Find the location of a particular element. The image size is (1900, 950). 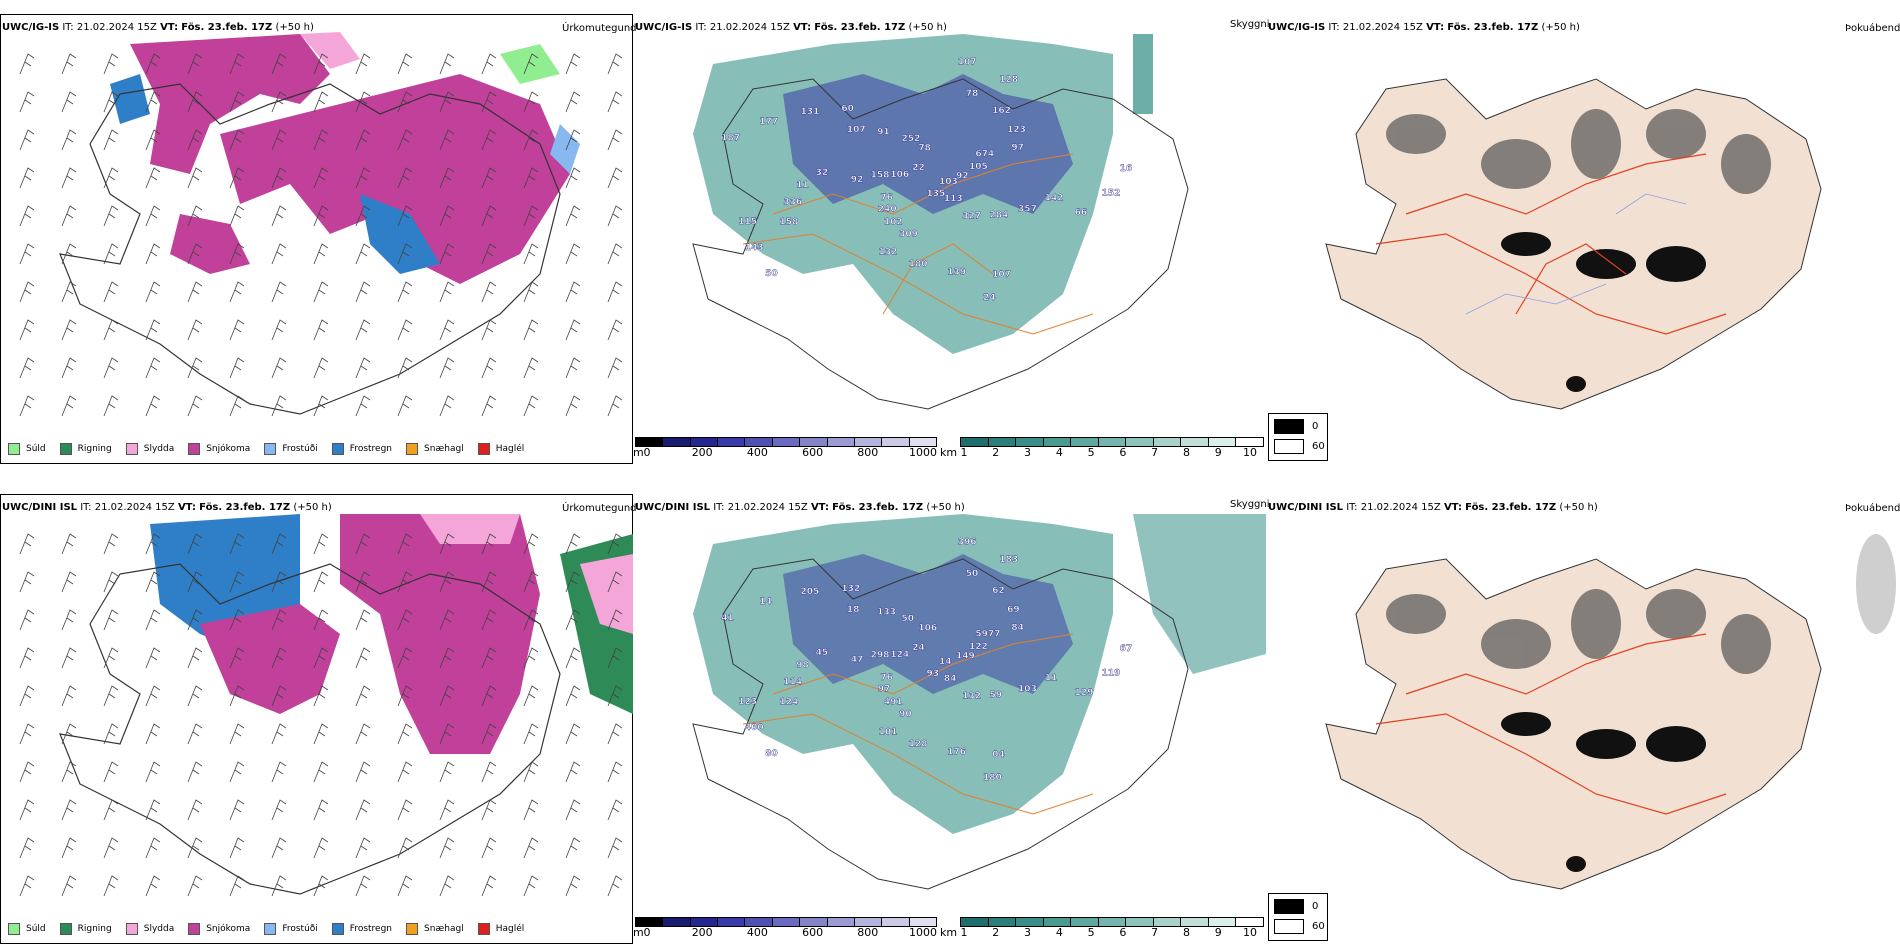

colorbar-tick-label: 10 is located at coordinates (1250, 452).